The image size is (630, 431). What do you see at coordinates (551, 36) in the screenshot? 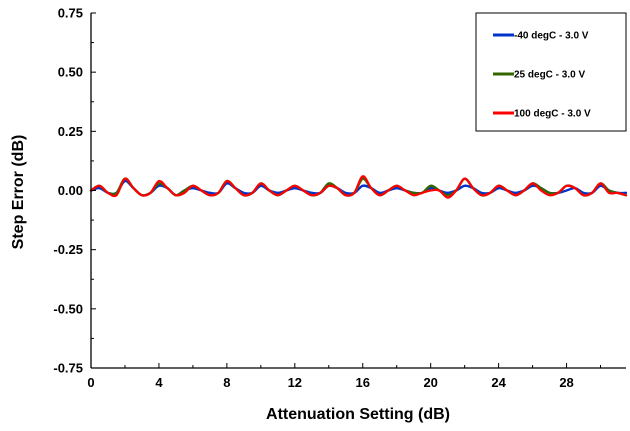
I see `legend-label-40-degc-3-0-v: -40 degC - 3.0 V` at bounding box center [551, 36].